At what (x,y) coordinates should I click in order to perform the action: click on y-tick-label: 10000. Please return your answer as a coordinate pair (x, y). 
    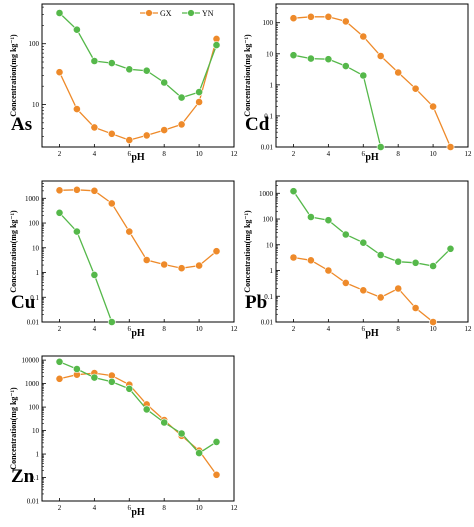
    Looking at the image, I should click on (31, 361).